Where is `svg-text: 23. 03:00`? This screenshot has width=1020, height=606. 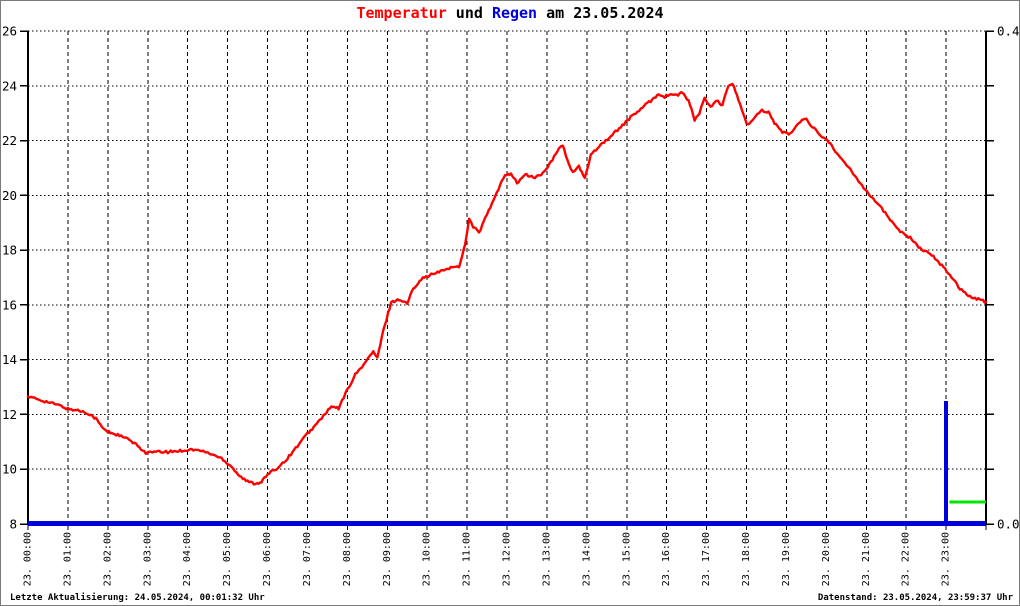 svg-text: 23. 03:00 is located at coordinates (147, 559).